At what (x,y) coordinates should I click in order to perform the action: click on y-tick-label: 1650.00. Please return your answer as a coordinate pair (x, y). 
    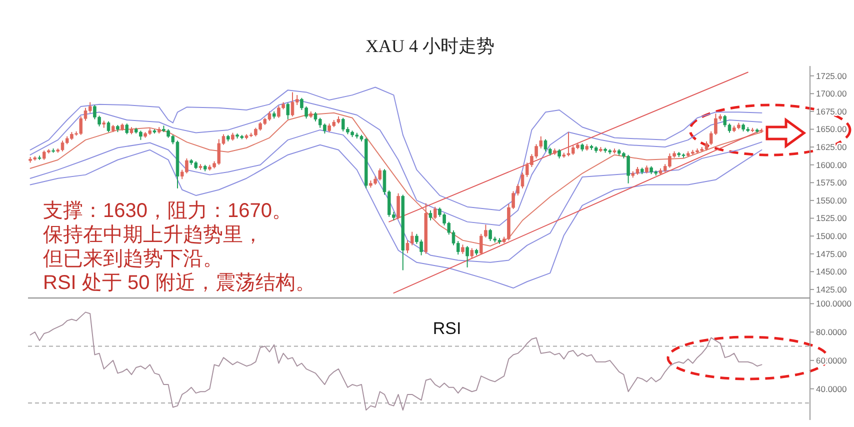
    Looking at the image, I should click on (831, 129).